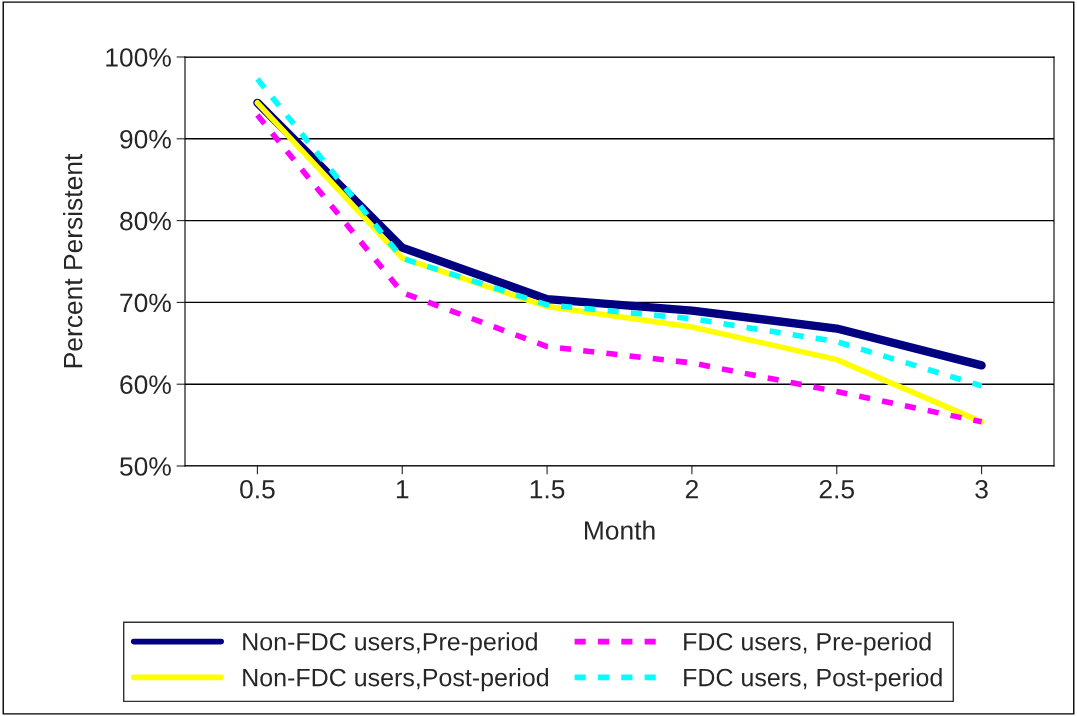  Describe the element at coordinates (396, 680) in the screenshot. I see `legend-label: Non-FDC users,Post-period` at that location.